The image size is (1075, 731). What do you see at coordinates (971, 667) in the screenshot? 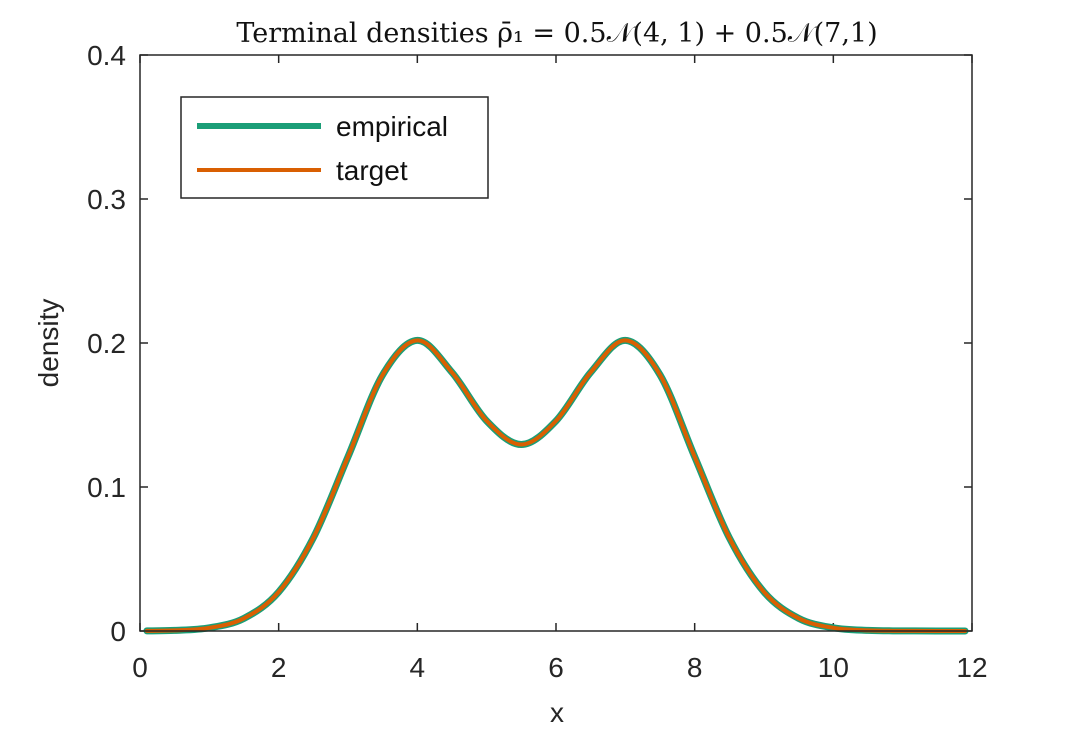
I see `x-tick-label: 12` at bounding box center [971, 667].